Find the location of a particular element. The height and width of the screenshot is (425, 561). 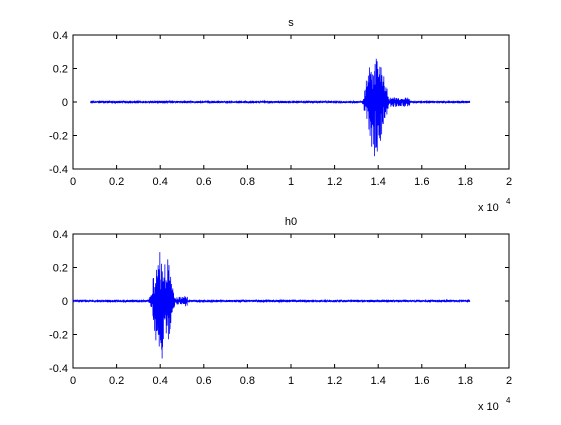

chart-title: h0 is located at coordinates (291, 222).